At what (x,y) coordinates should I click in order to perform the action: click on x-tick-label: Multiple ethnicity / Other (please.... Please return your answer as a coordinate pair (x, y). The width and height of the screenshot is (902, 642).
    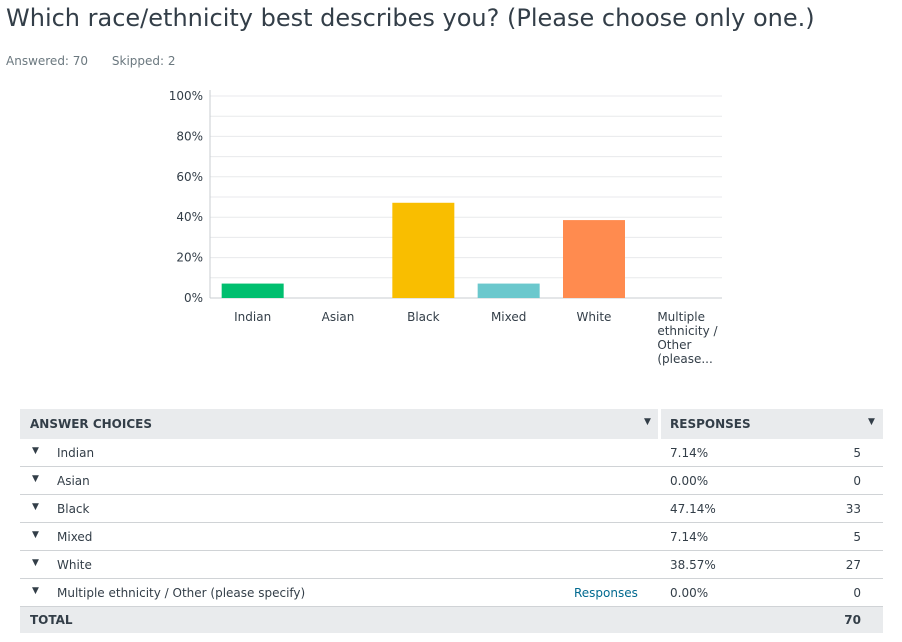
    Looking at the image, I should click on (687, 338).